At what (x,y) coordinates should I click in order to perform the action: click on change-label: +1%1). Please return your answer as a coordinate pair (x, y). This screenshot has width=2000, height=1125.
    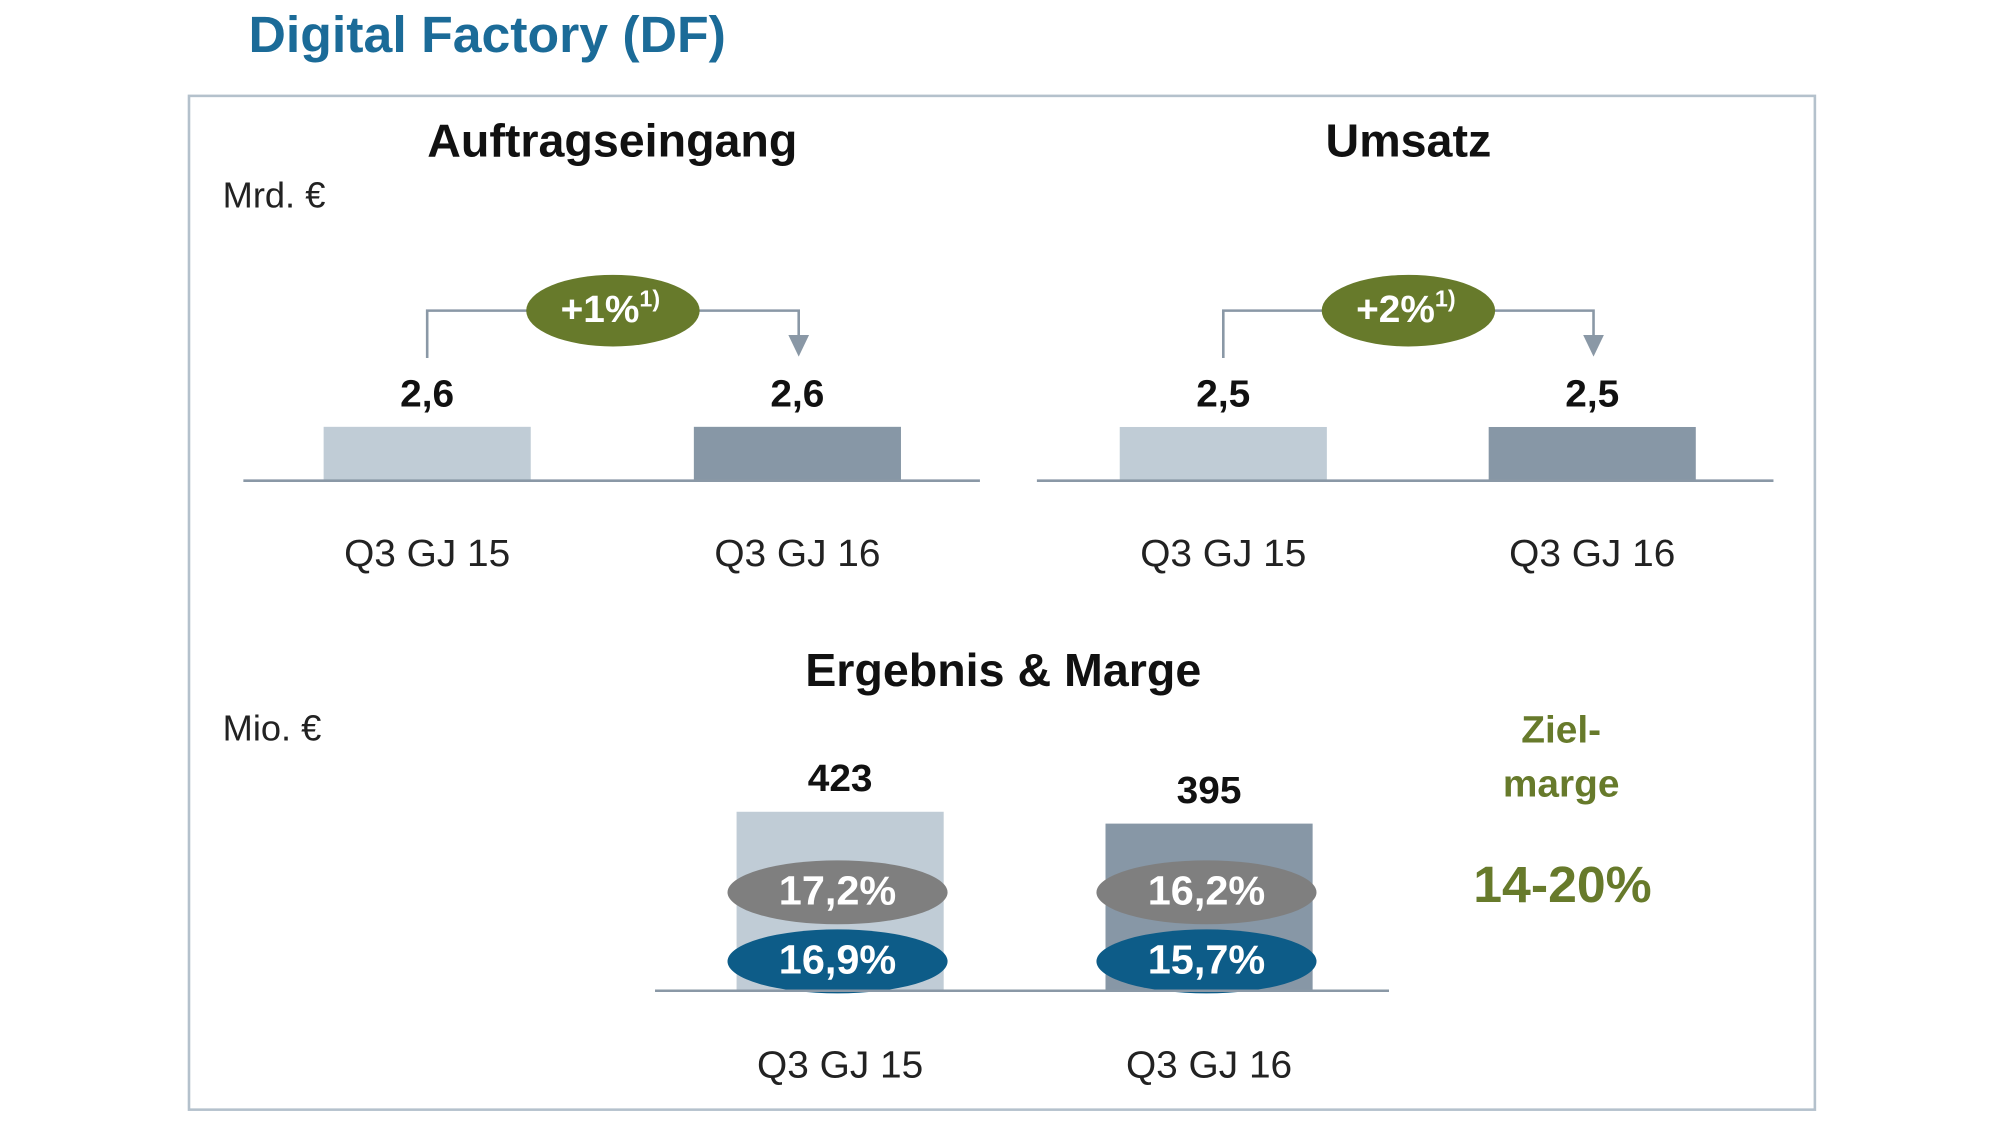
    Looking at the image, I should click on (610, 308).